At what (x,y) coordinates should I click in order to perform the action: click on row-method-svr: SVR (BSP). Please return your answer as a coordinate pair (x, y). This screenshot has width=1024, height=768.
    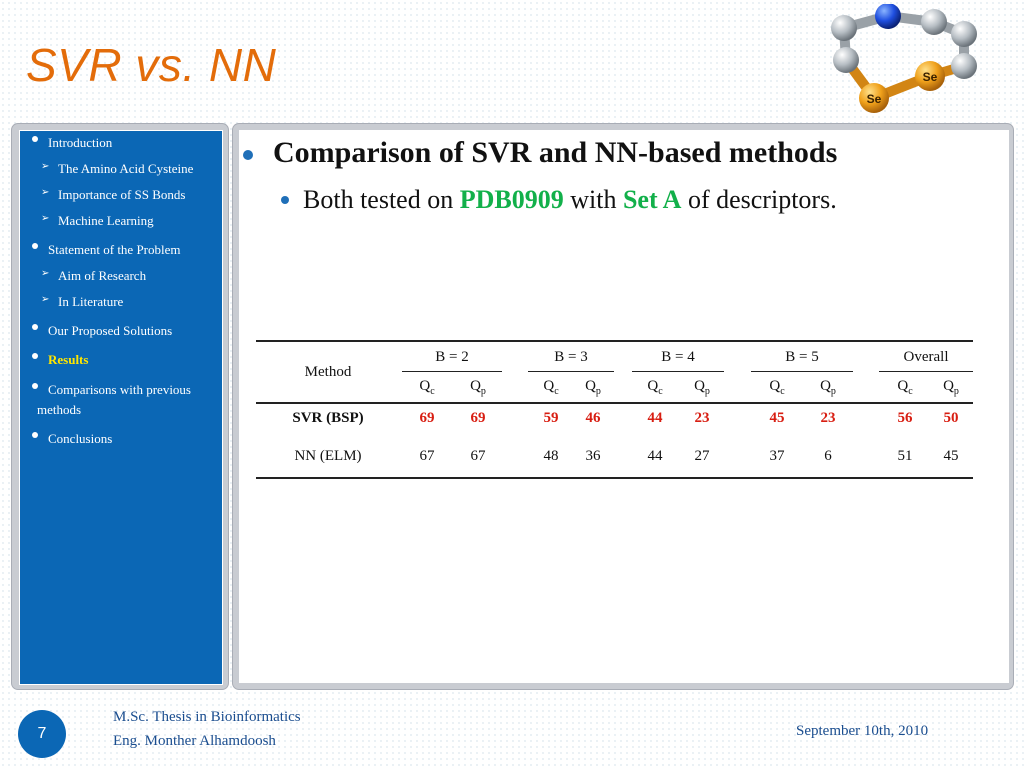
    Looking at the image, I should click on (328, 418).